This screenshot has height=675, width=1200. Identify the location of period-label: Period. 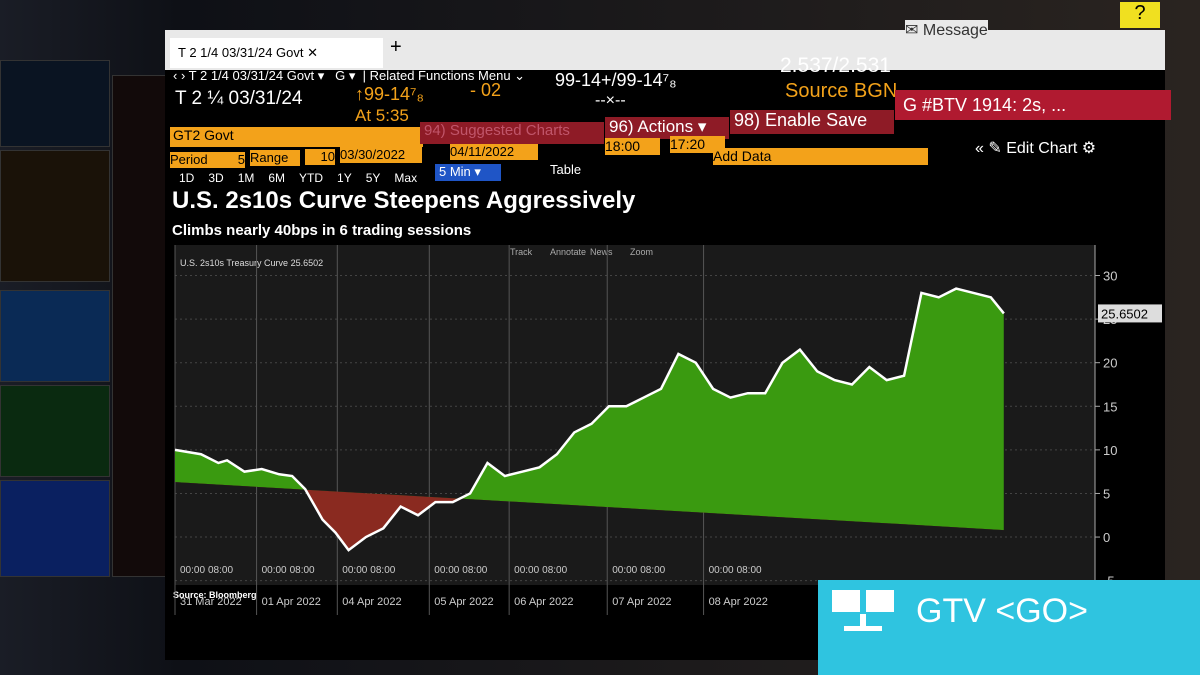
(192, 160).